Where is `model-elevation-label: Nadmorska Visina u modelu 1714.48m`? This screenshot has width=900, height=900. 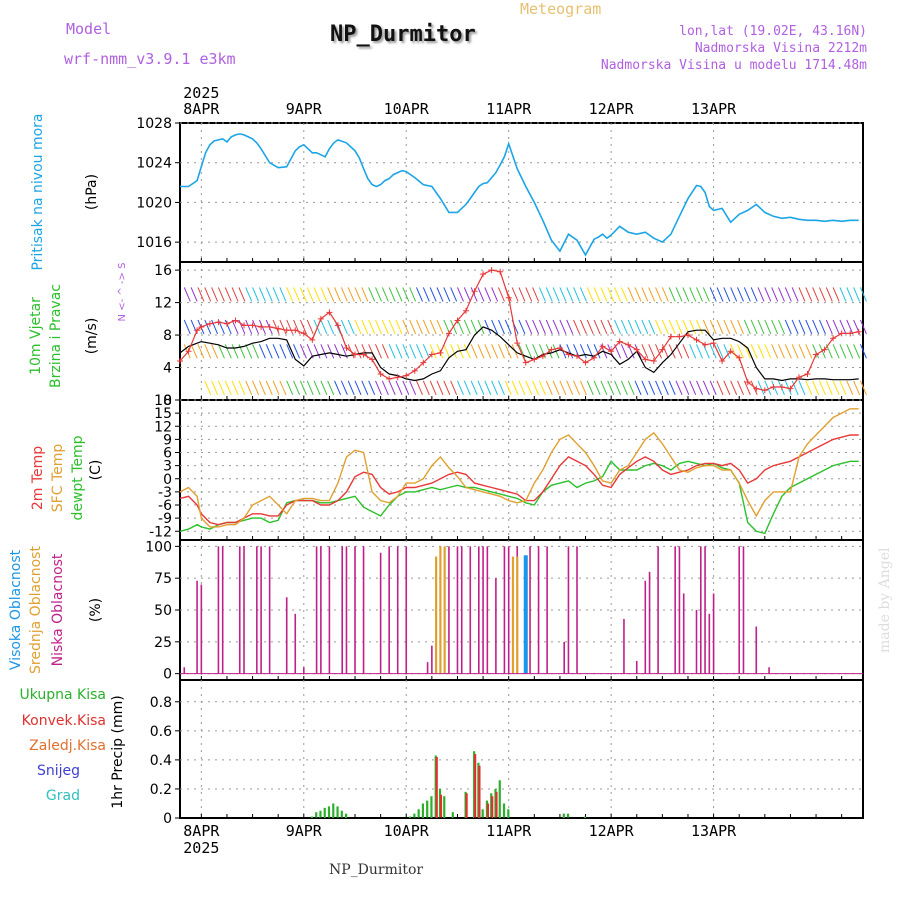
model-elevation-label: Nadmorska Visina u modelu 1714.48m is located at coordinates (733, 65).